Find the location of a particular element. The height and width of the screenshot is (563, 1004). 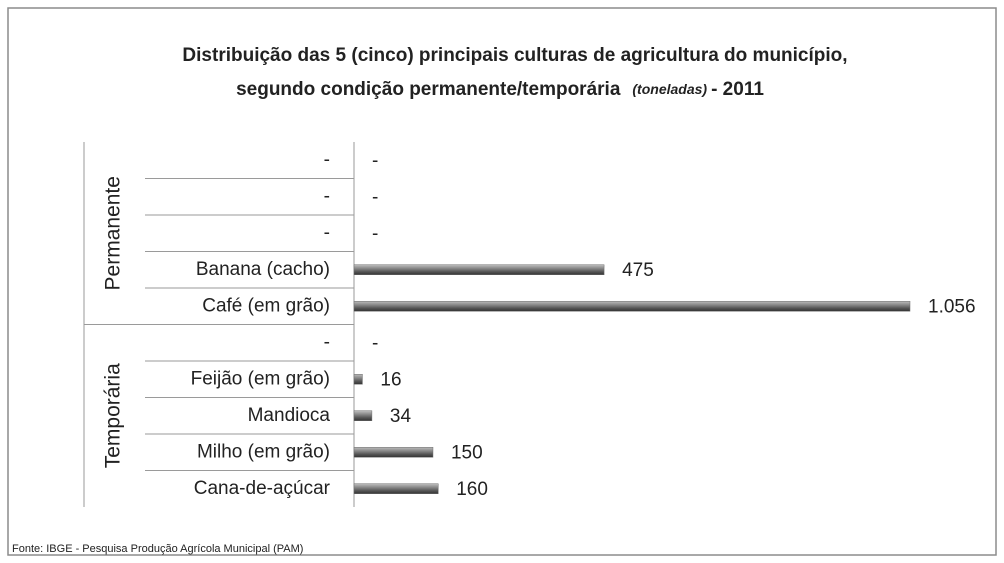

category-label: Cana-de-açúcar is located at coordinates (262, 488).